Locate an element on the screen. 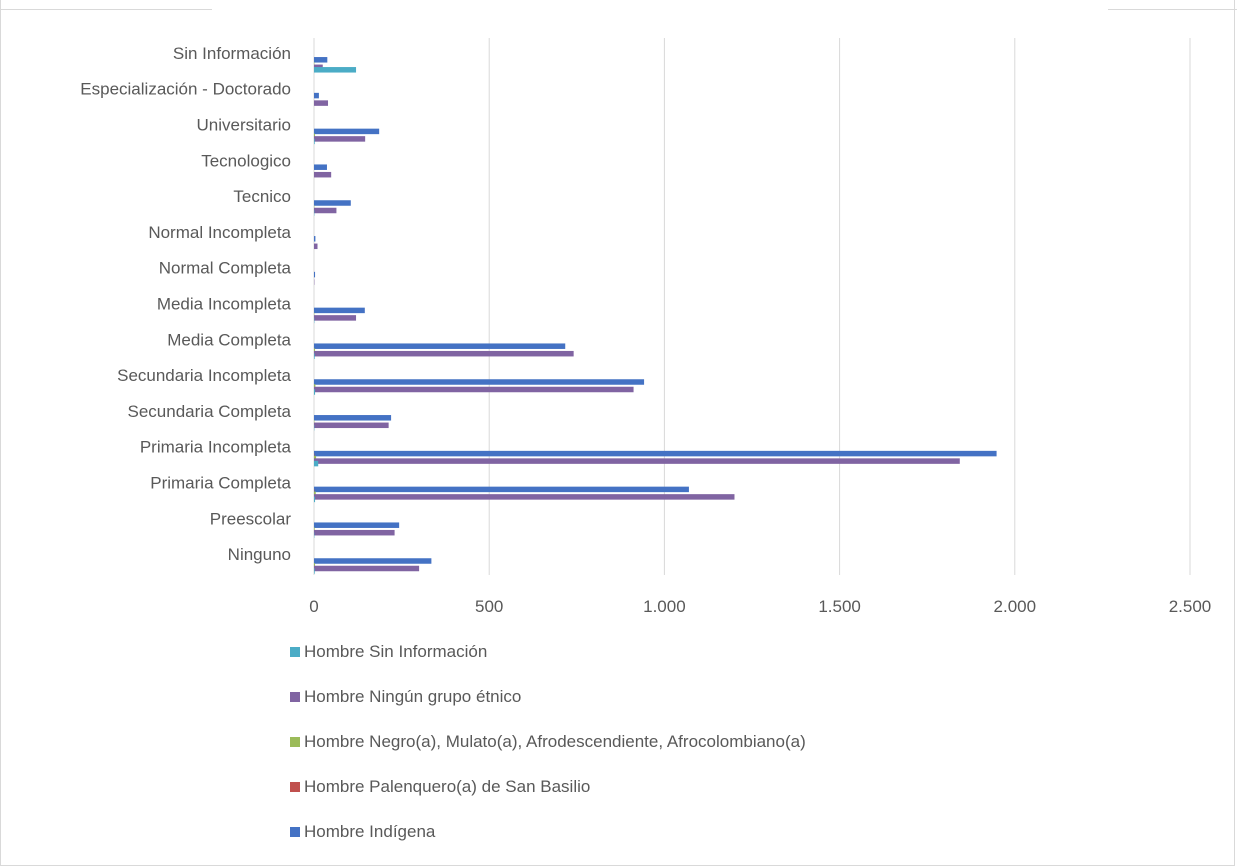  legend-label: Hombre Indígena is located at coordinates (370, 831).